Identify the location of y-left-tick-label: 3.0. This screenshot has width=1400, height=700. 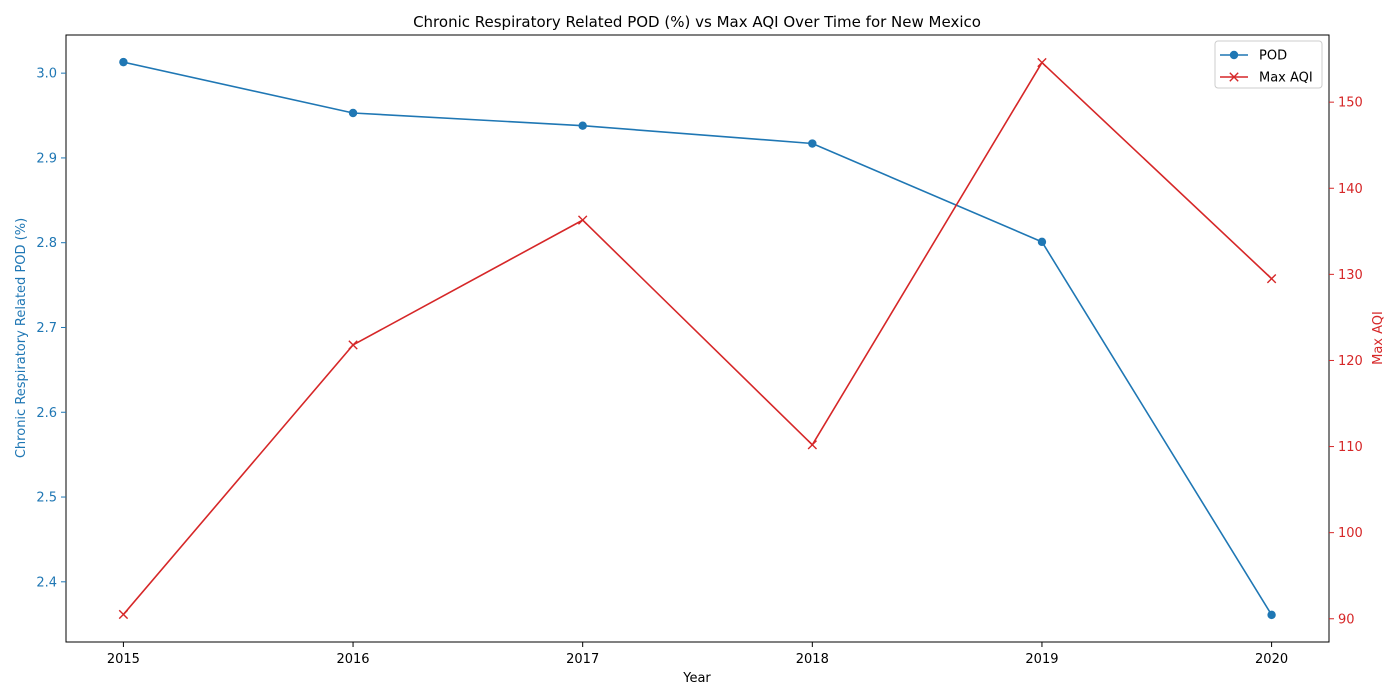
(46, 74).